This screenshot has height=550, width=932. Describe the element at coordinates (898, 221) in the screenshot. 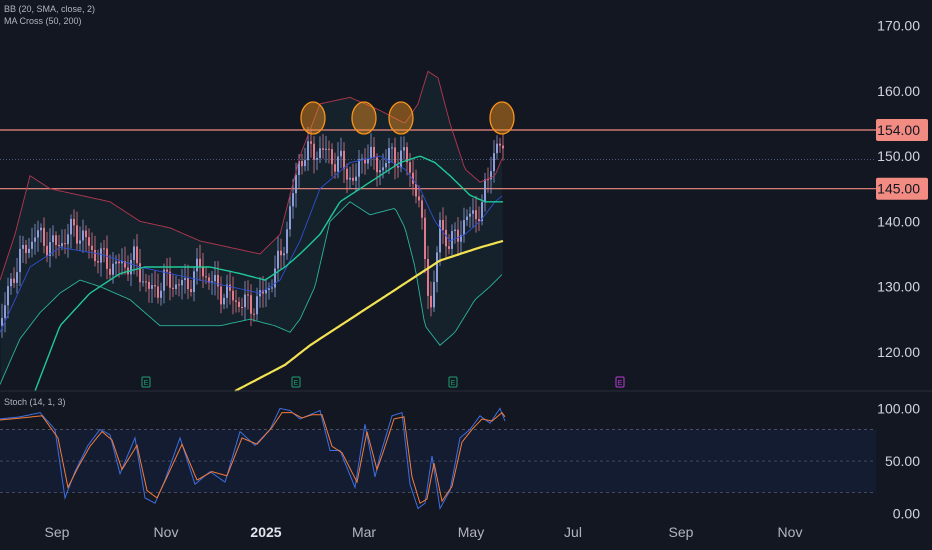

I see `price-tick-label: 140.00` at that location.